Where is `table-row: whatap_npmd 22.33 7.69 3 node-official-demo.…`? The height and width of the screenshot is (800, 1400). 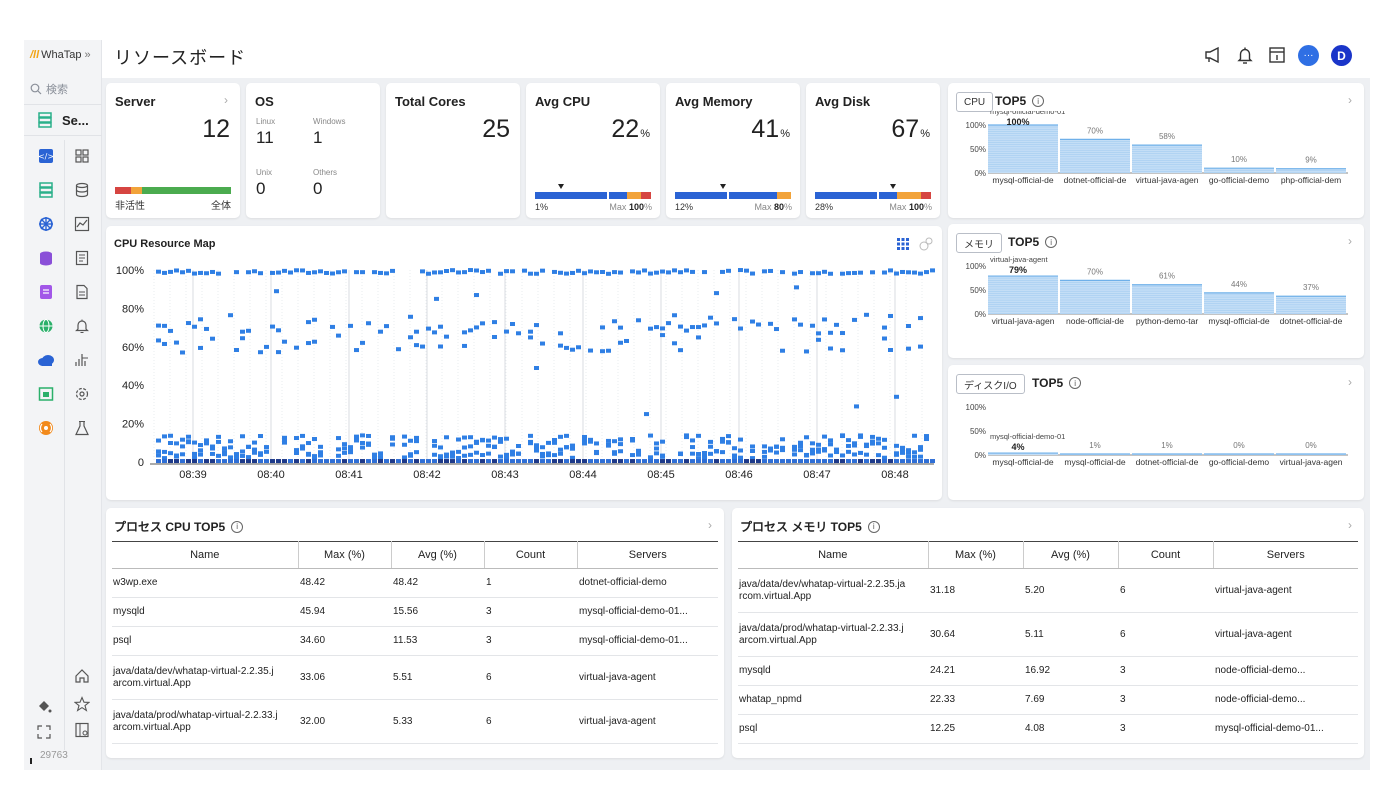 table-row: whatap_npmd 22.33 7.69 3 node-official-demo.… is located at coordinates (1048, 700).